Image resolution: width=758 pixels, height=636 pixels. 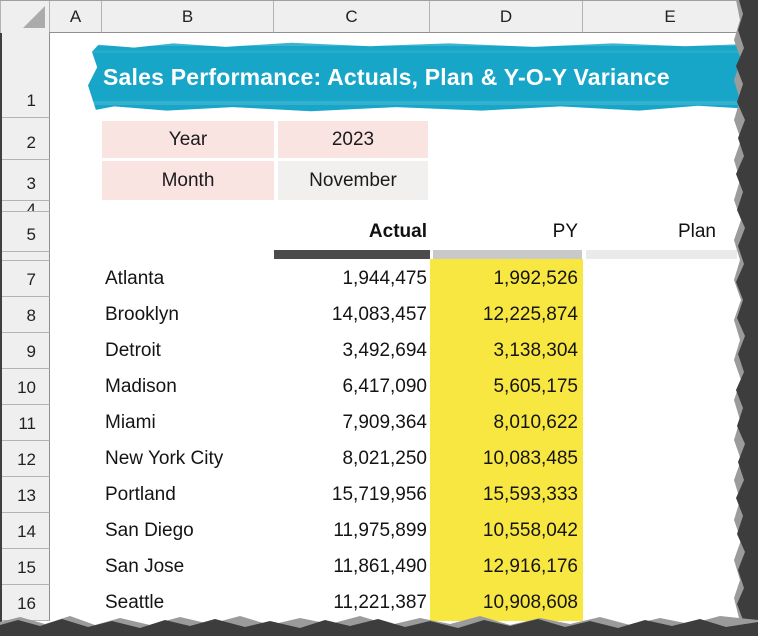 What do you see at coordinates (353, 180) in the screenshot?
I see `month-value-cell: November` at bounding box center [353, 180].